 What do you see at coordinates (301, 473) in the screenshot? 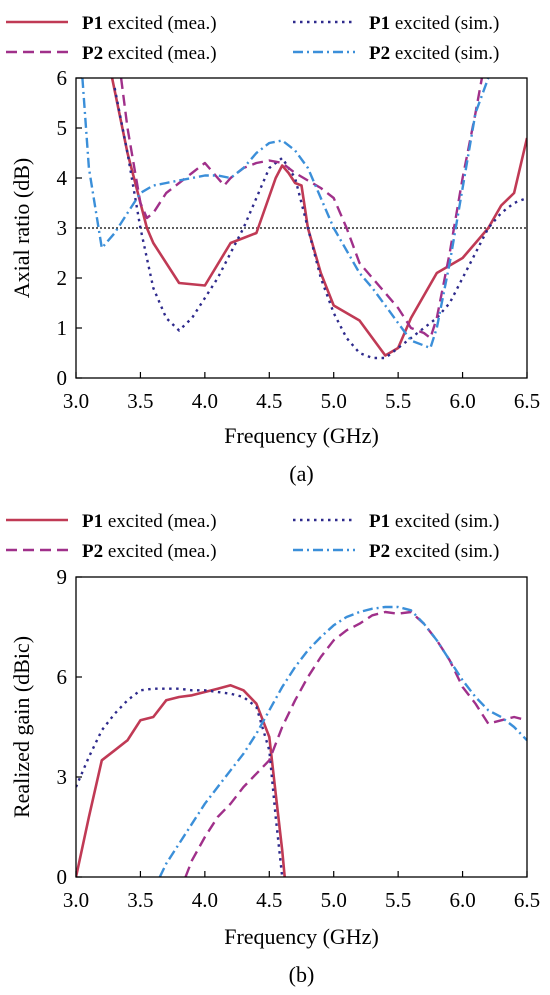
I see `panel-label-a: (a)` at bounding box center [301, 473].